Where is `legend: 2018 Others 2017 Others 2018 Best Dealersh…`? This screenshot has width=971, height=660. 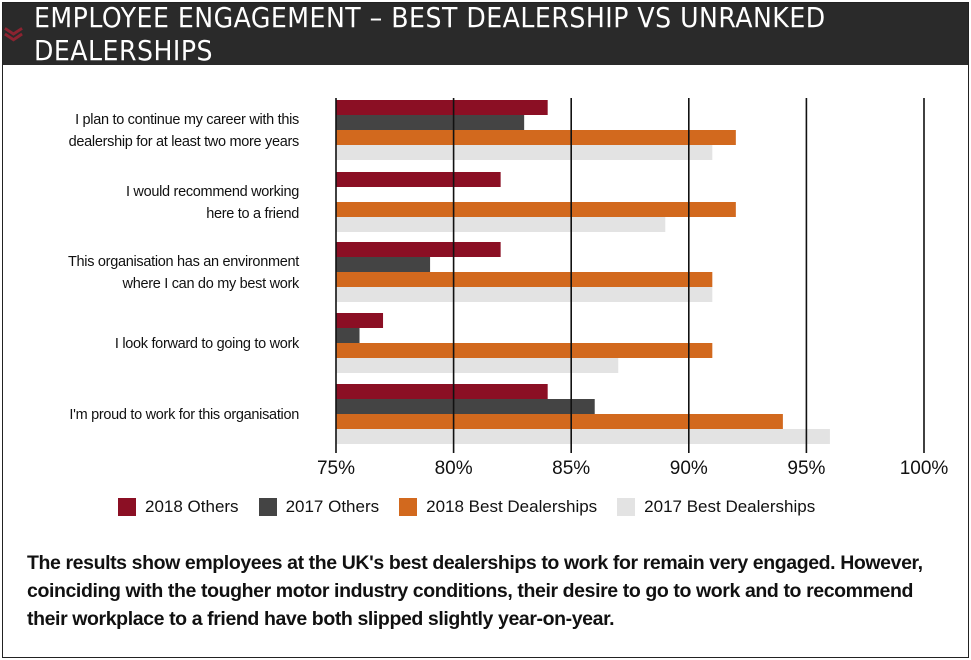
legend: 2018 Others 2017 Others 2018 Best Dealersh… is located at coordinates (476, 507).